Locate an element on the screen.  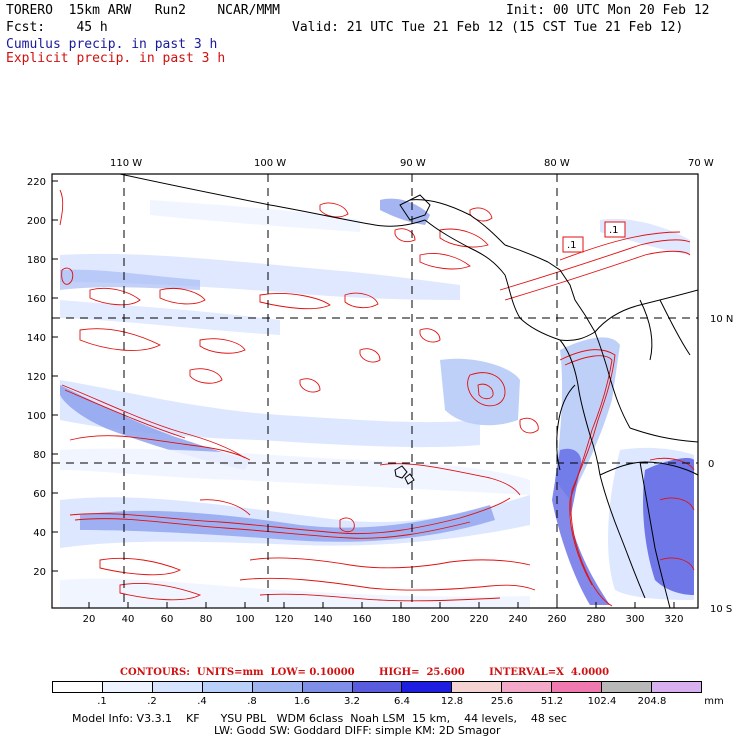
colorbar-label: .4 is located at coordinates (202, 701).